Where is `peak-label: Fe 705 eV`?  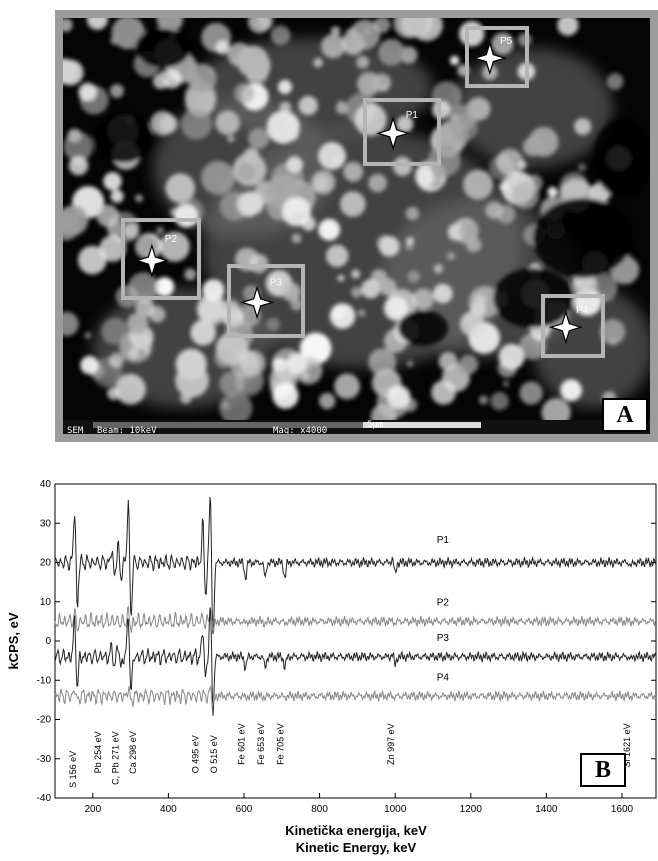 peak-label: Fe 705 eV is located at coordinates (281, 744).